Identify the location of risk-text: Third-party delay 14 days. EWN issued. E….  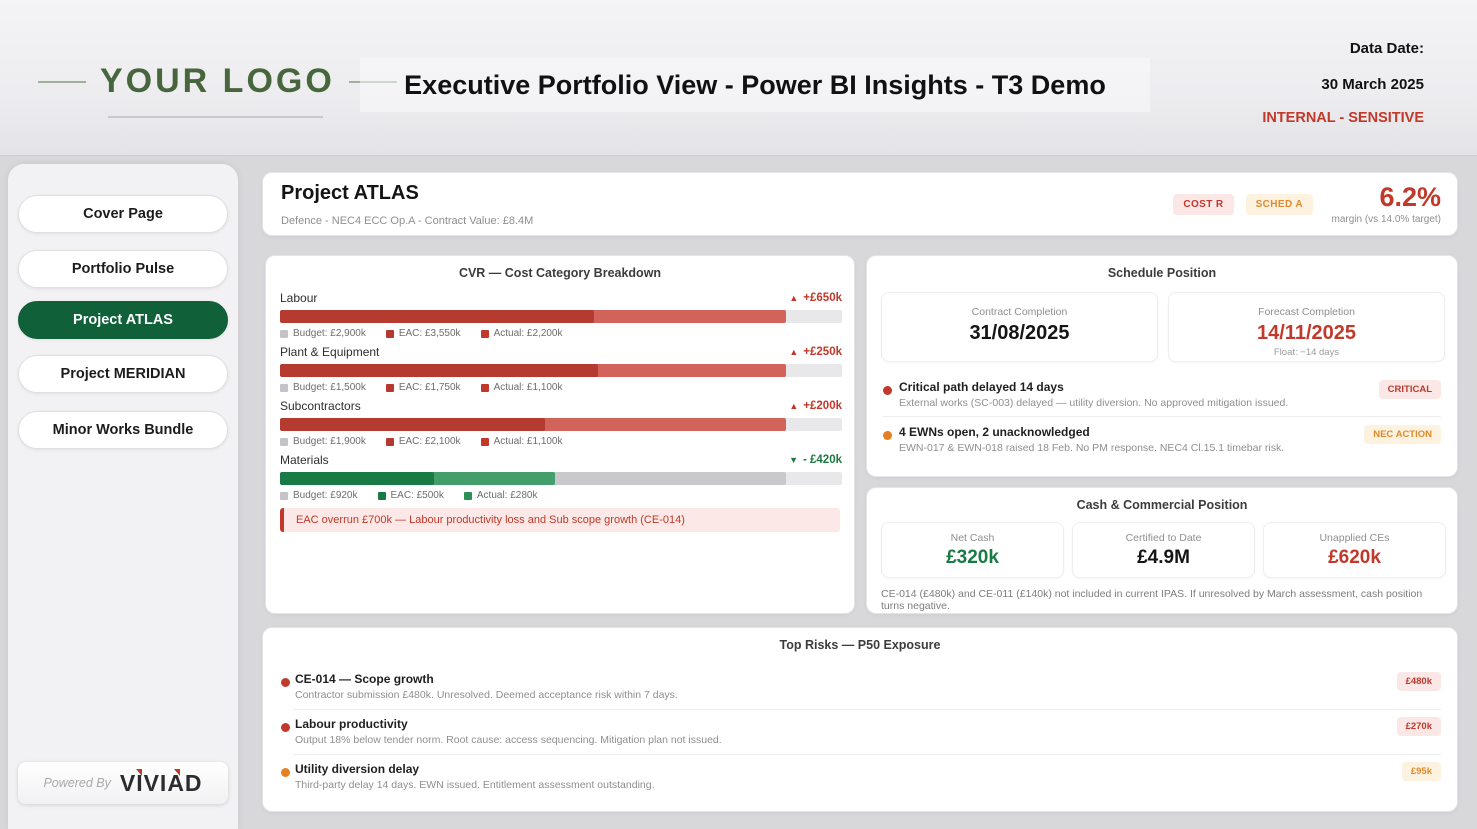
(475, 785).